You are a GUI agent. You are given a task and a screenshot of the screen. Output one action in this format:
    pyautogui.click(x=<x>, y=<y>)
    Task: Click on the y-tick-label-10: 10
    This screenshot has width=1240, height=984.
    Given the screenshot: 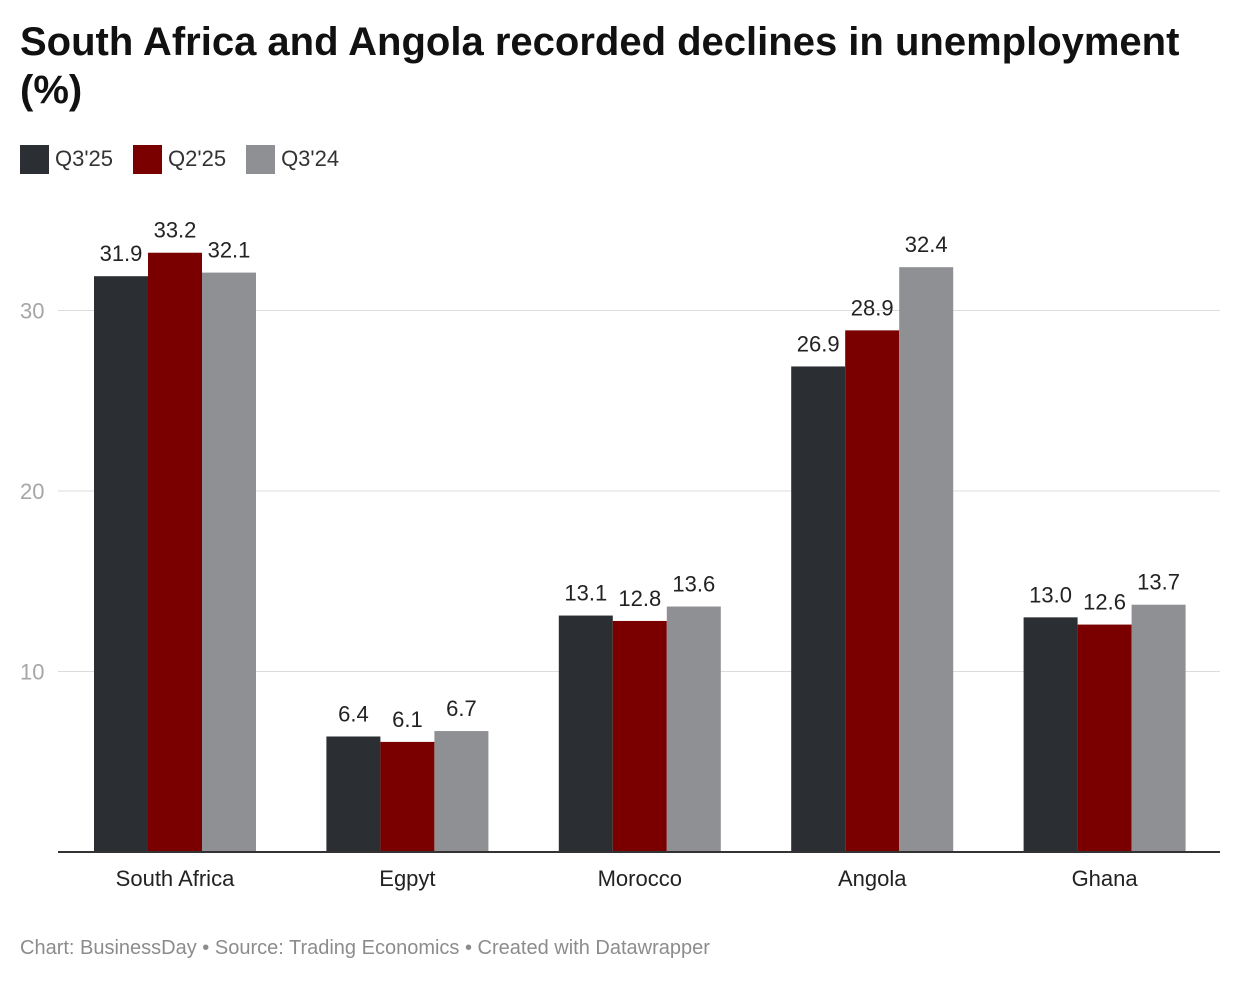 What is the action you would take?
    pyautogui.click(x=32, y=672)
    